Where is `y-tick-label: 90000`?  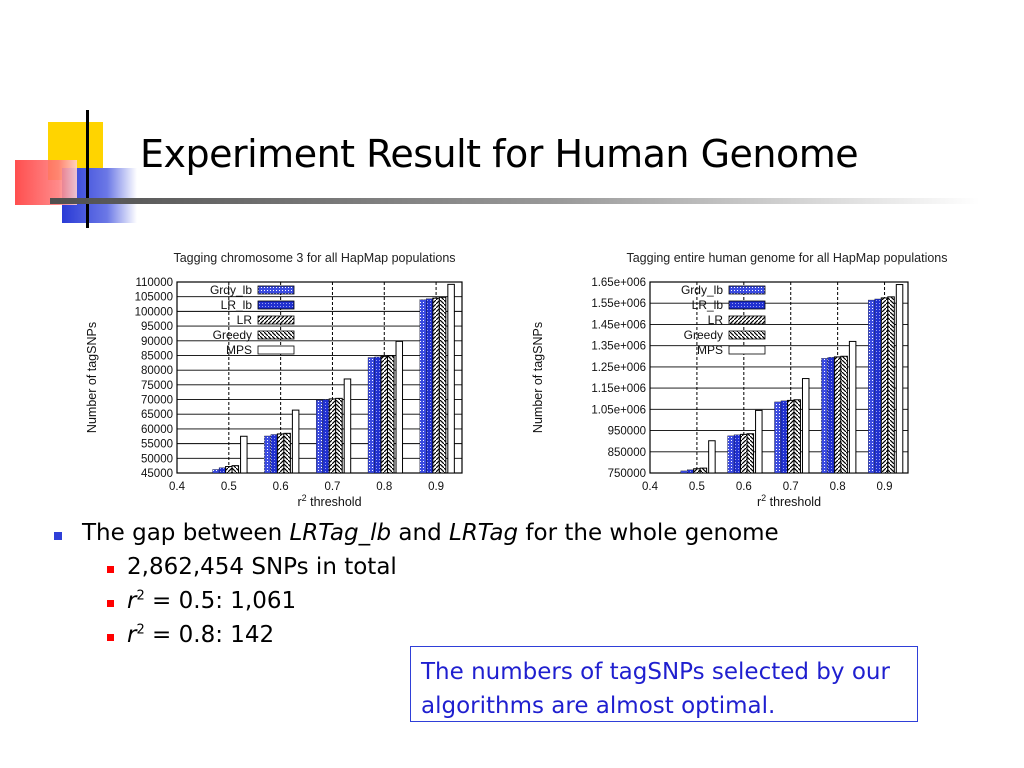 y-tick-label: 90000 is located at coordinates (157, 342).